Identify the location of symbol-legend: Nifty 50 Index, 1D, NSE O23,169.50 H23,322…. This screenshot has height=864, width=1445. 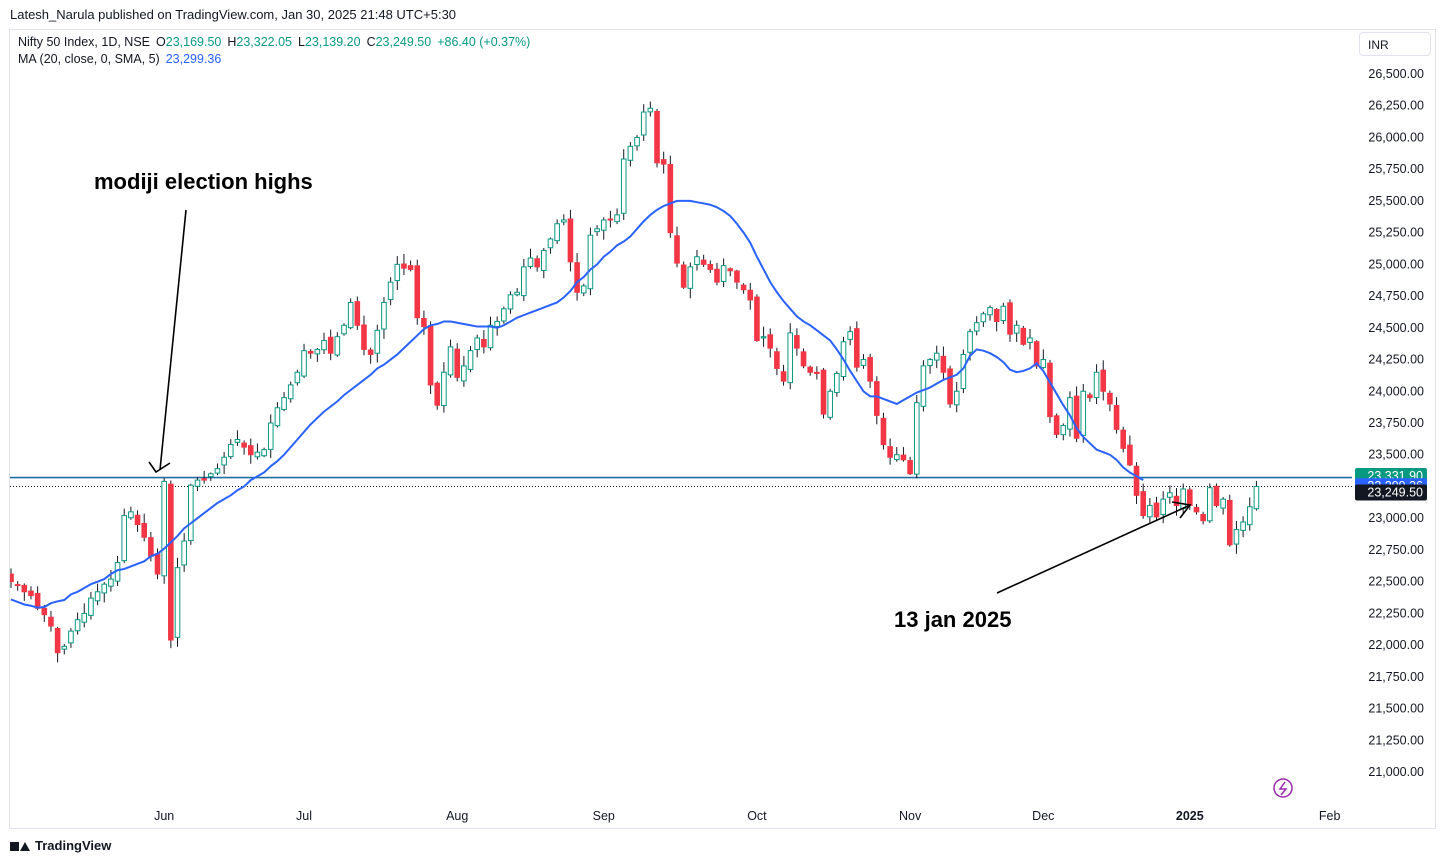
(274, 42).